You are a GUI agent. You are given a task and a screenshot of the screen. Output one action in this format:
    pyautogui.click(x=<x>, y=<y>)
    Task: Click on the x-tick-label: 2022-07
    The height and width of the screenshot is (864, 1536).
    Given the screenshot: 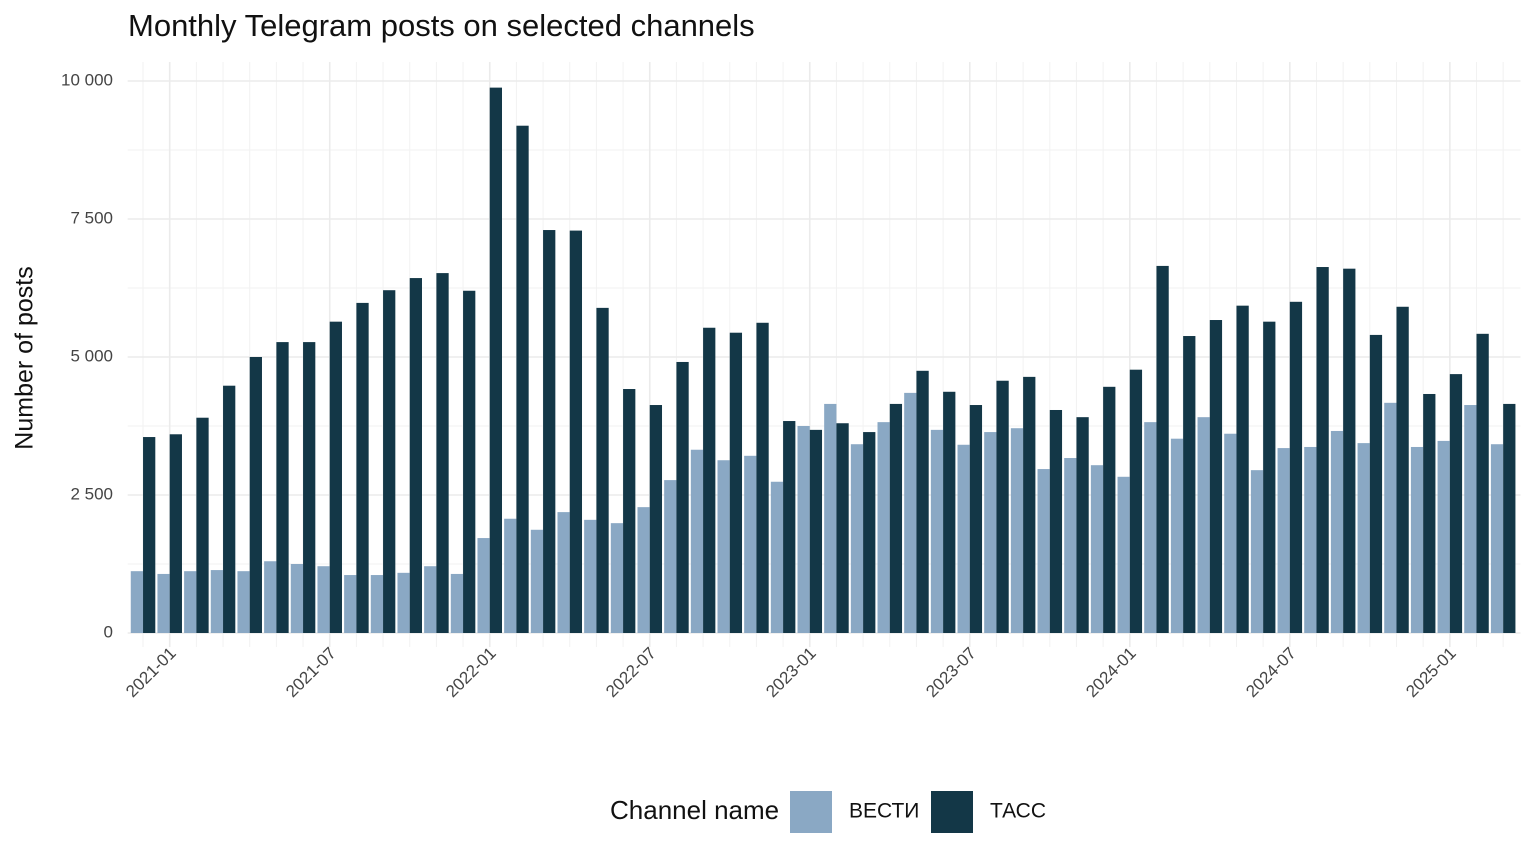 What is the action you would take?
    pyautogui.click(x=631, y=673)
    